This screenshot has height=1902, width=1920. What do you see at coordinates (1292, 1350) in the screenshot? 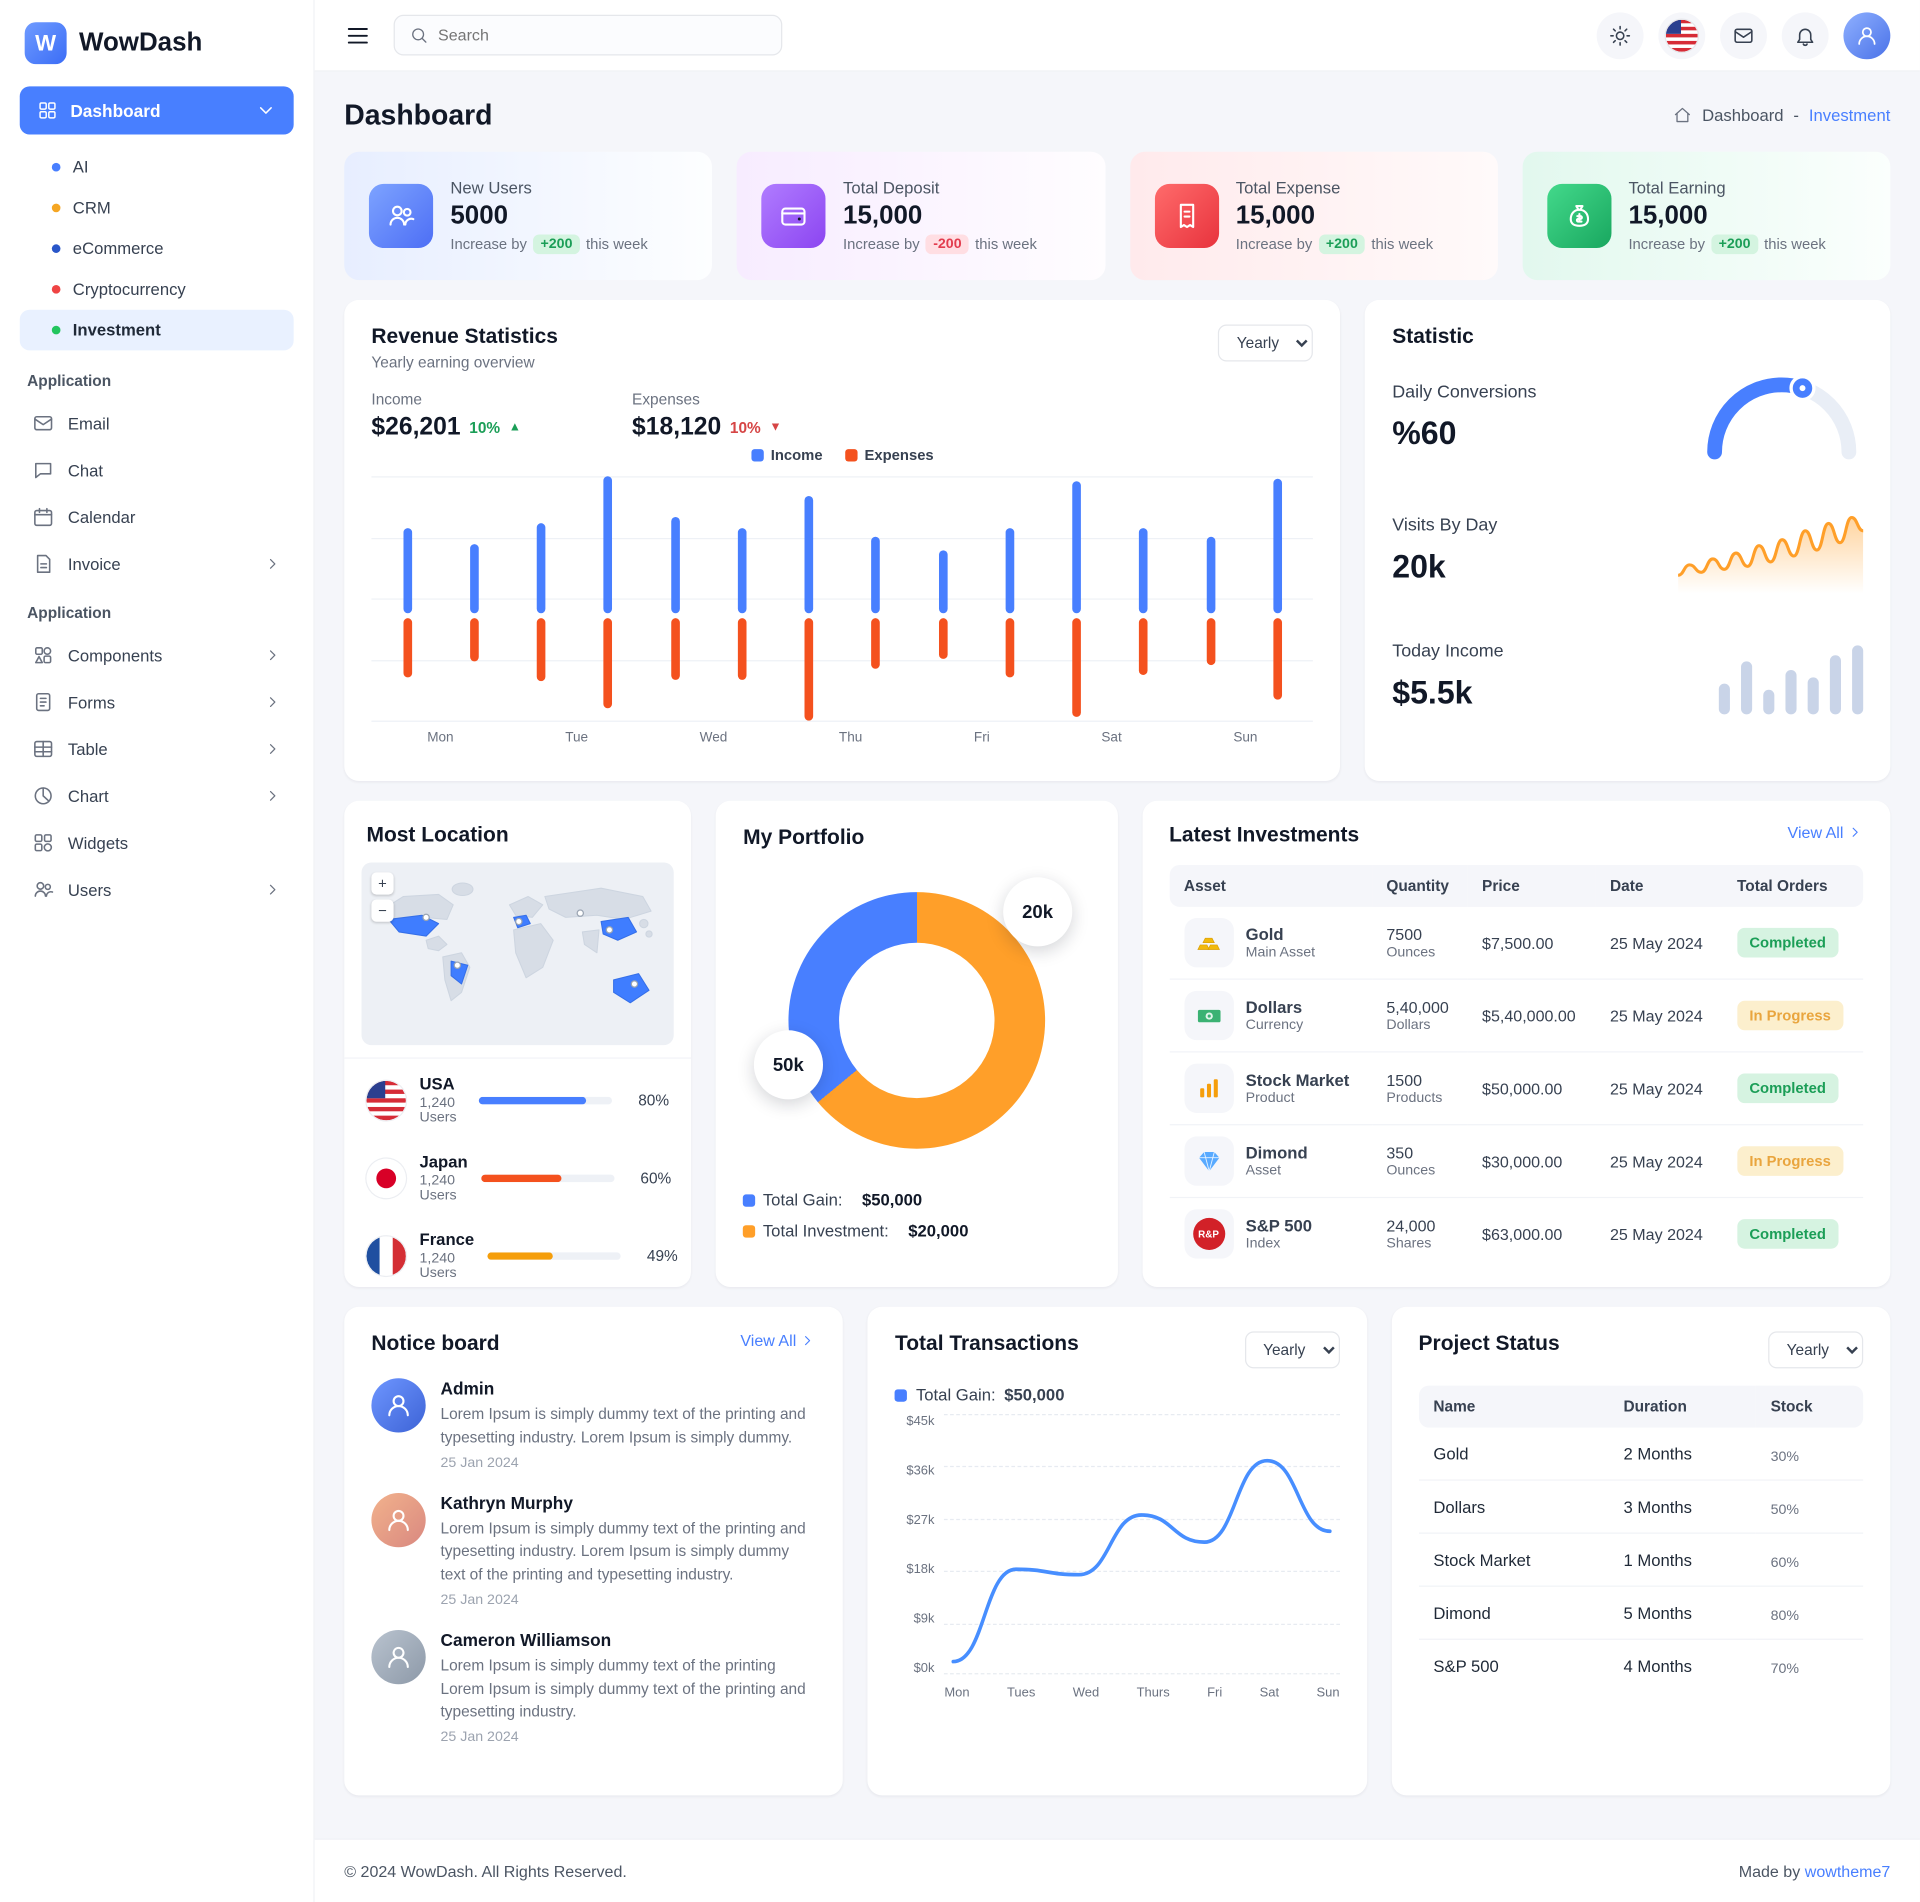
I see `transactions-period-select: Yearly` at bounding box center [1292, 1350].